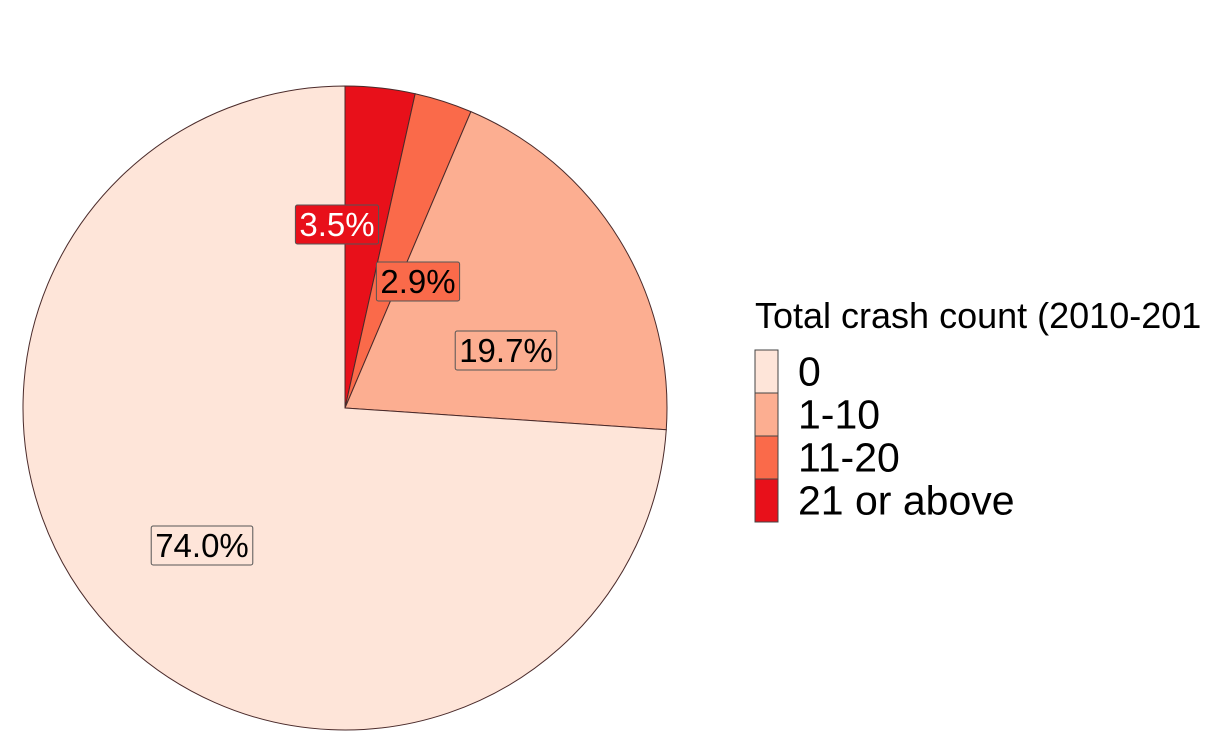 The width and height of the screenshot is (1227, 739). What do you see at coordinates (839, 415) in the screenshot?
I see `legend-label-1-10: 1-10` at bounding box center [839, 415].